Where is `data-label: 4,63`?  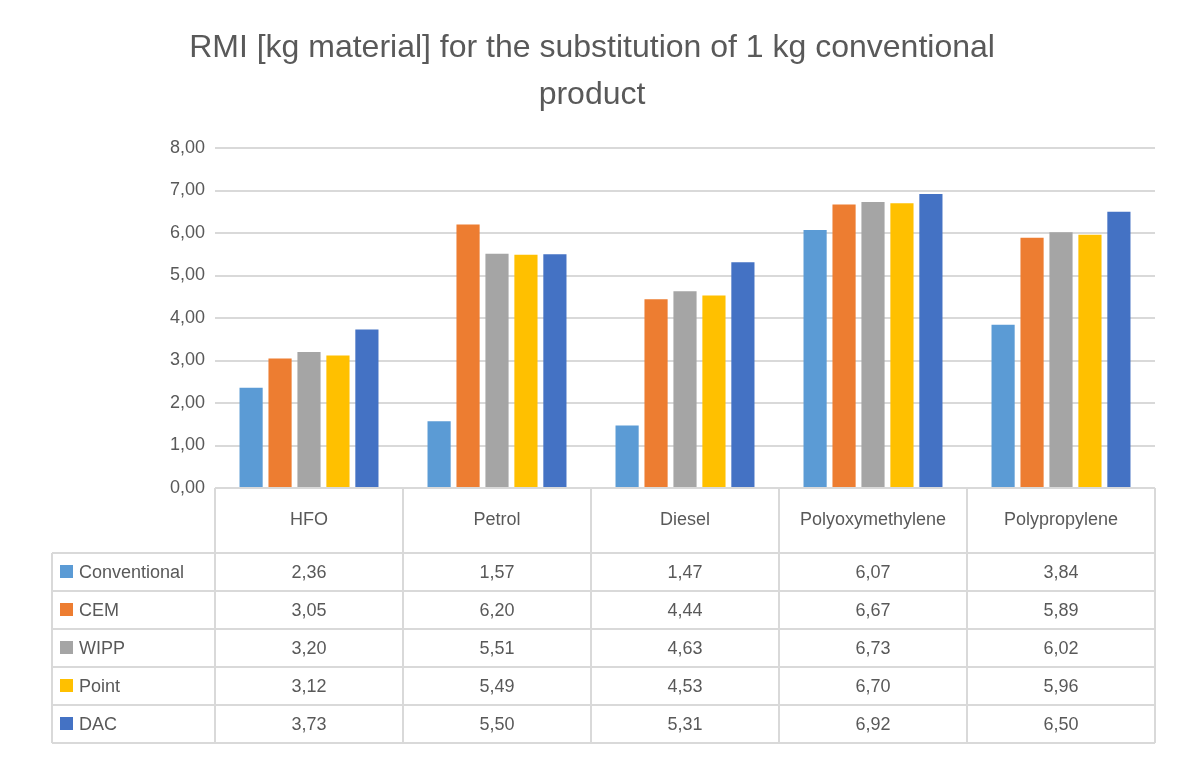
data-label: 4,63 is located at coordinates (685, 647).